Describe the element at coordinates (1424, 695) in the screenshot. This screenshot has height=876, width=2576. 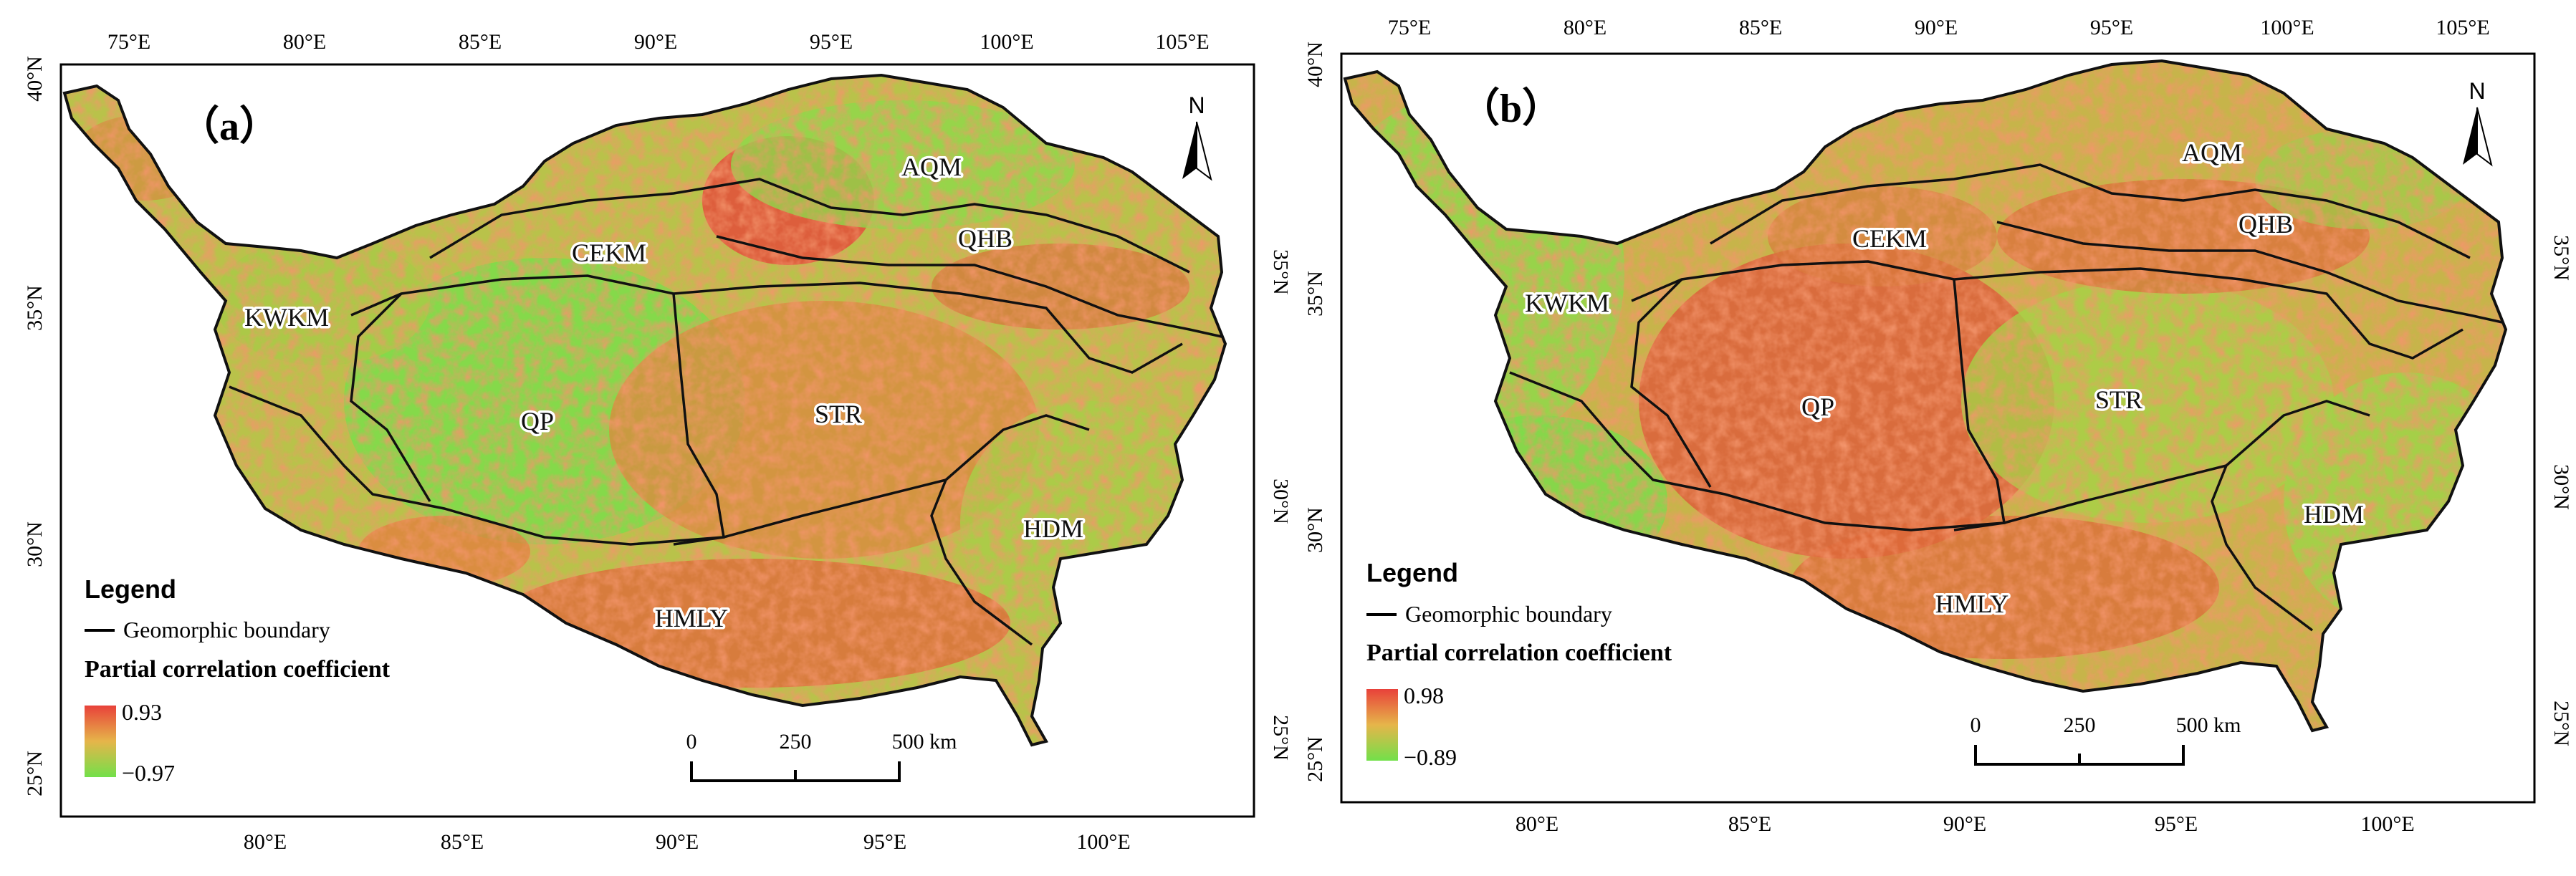
I see `legend-max: 0.98` at that location.